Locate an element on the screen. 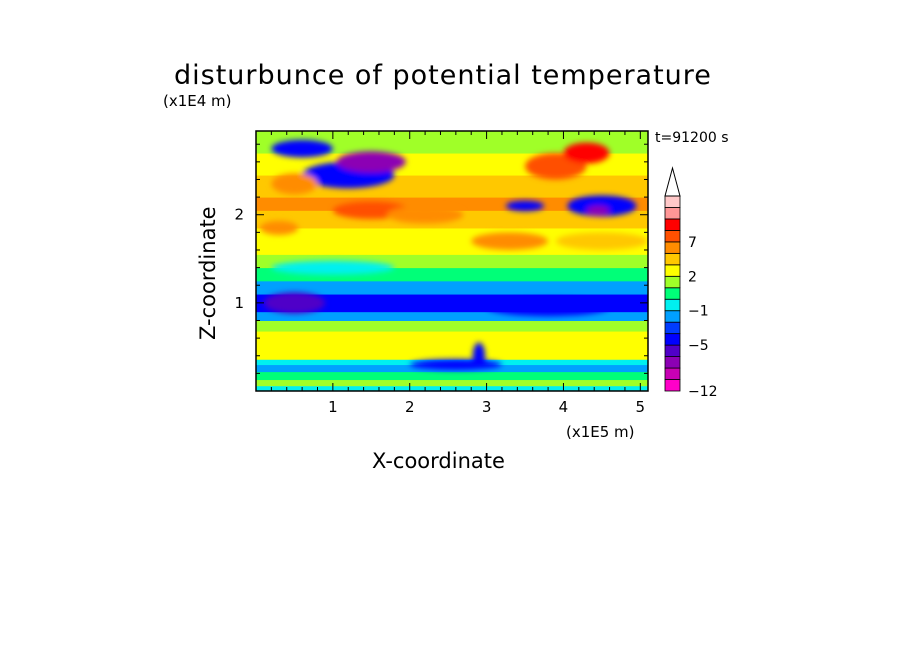 Image resolution: width=904 pixels, height=654 pixels. x-axis-label: X-coordinate is located at coordinates (438, 461).